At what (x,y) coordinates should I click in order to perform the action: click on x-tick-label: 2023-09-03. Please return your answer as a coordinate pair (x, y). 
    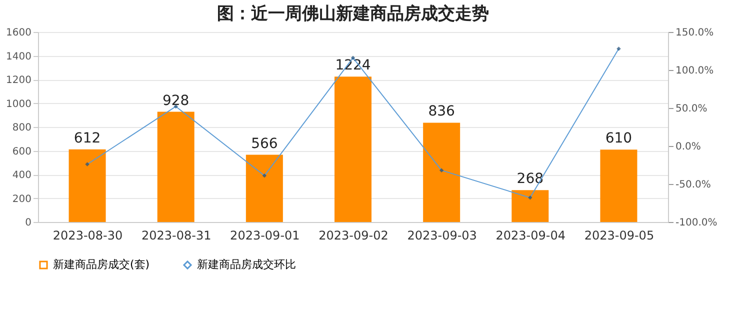
    Looking at the image, I should click on (442, 235).